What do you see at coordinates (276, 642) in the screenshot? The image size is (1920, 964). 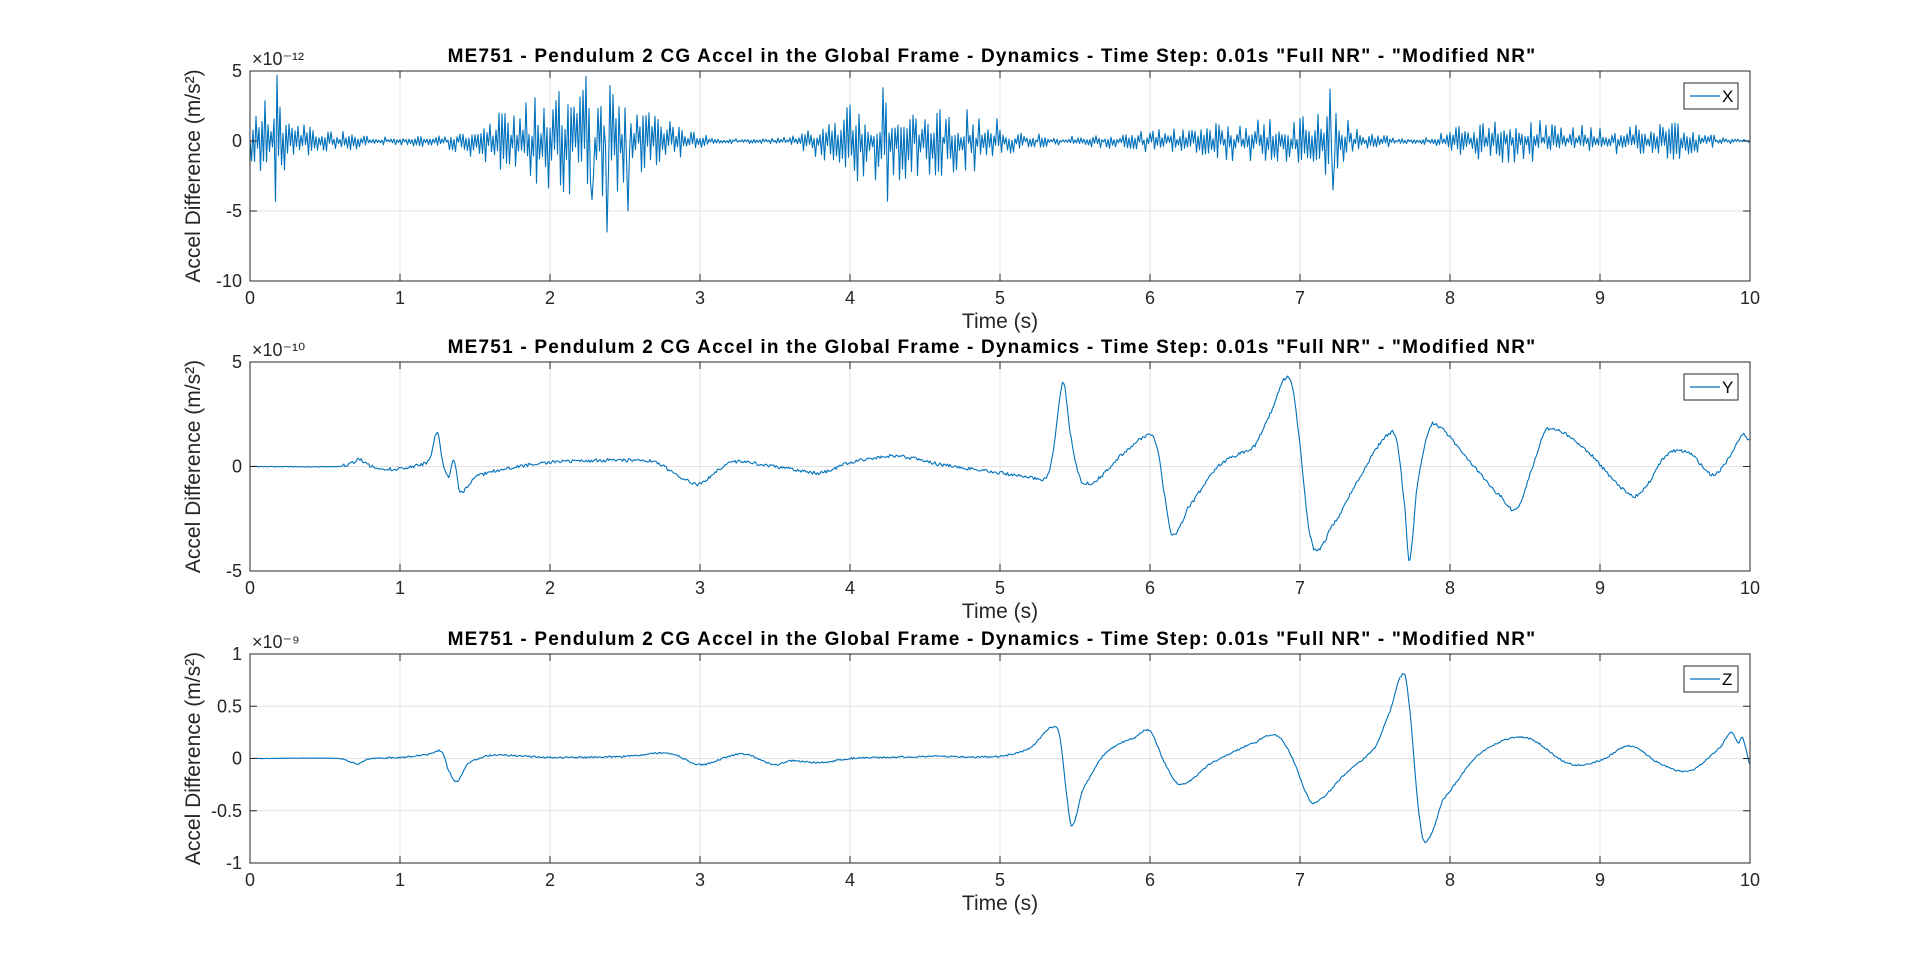 I see `y-exponent-label-z: ×10⁻⁹` at bounding box center [276, 642].